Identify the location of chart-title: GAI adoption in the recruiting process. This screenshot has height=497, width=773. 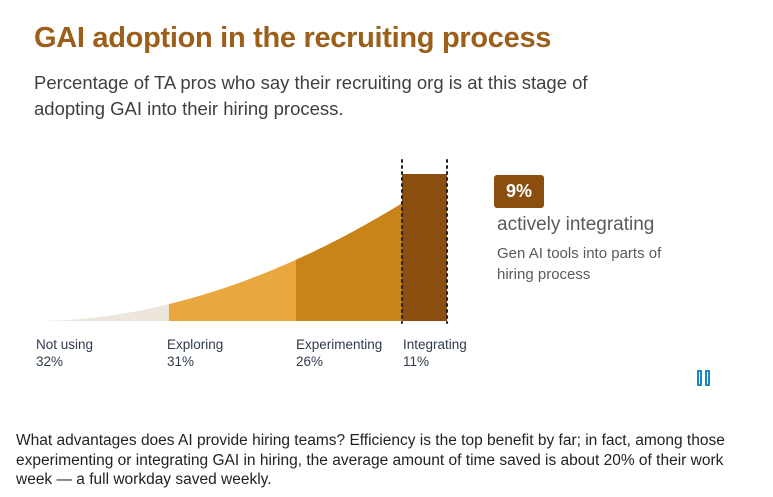
(293, 38).